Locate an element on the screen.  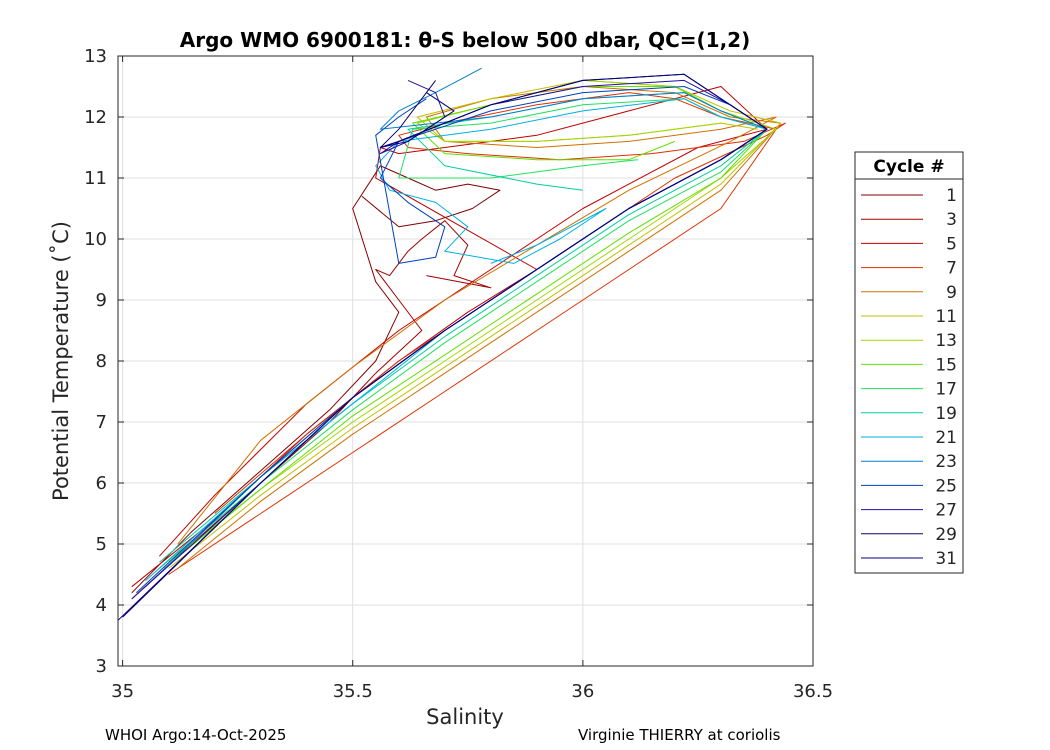
y-tick-label: 5 is located at coordinates (101, 544).